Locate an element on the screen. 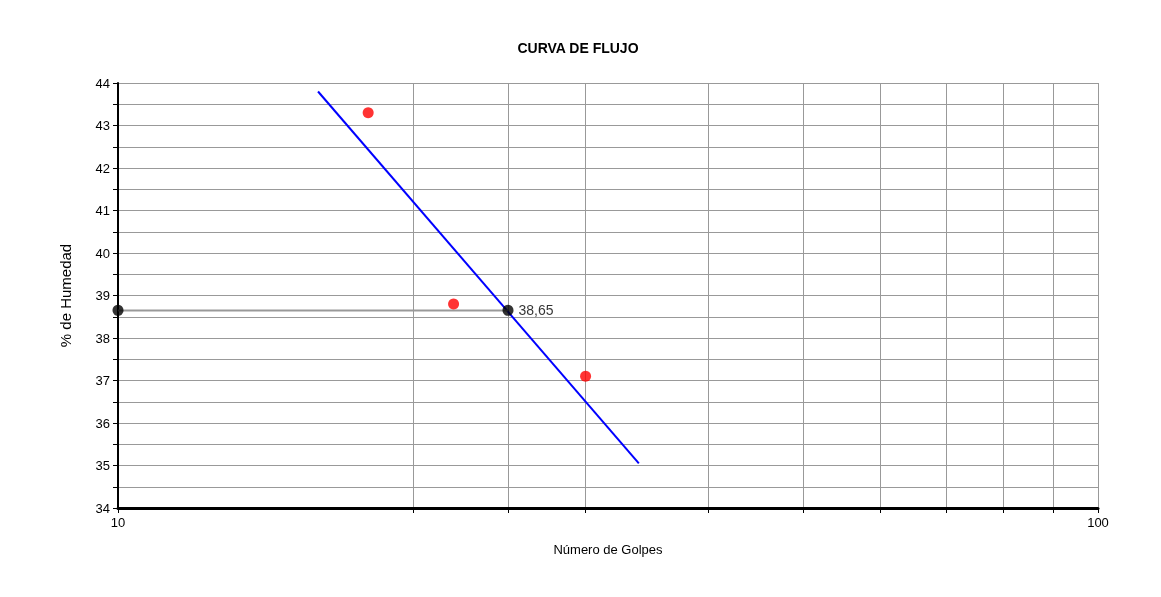 Image resolution: width=1161 pixels, height=597 pixels. y-tick-label: 39 is located at coordinates (102, 295).